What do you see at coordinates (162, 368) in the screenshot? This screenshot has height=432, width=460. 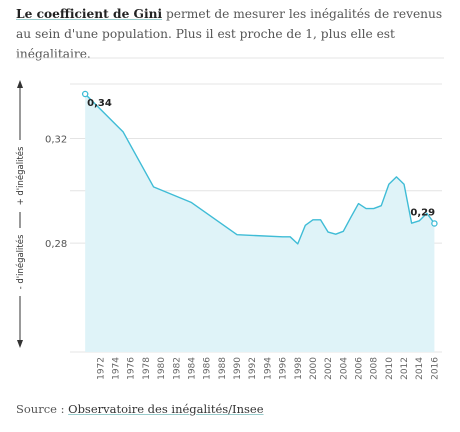 I see `xtick-label: 1980` at bounding box center [162, 368].